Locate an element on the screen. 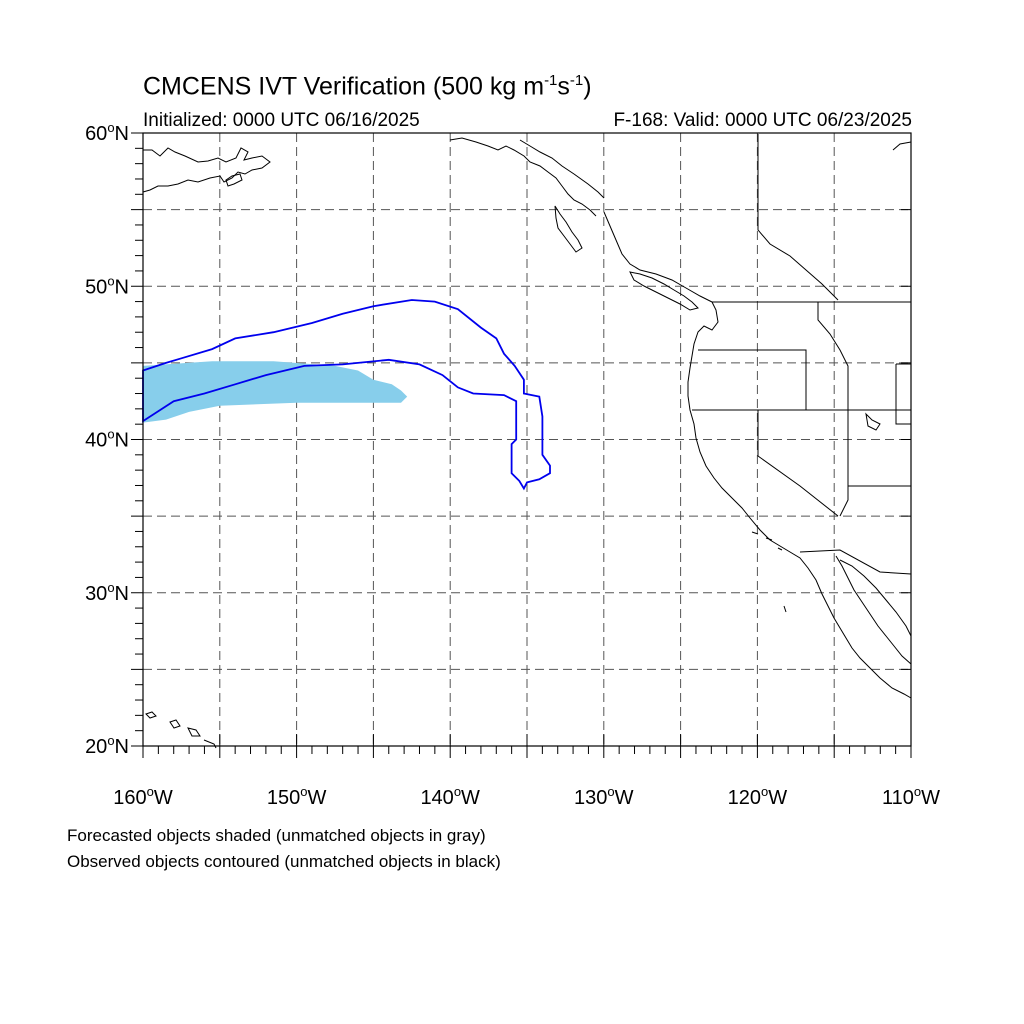 The image size is (1024, 1024). lat-tick-label: 40oN is located at coordinates (107, 439).